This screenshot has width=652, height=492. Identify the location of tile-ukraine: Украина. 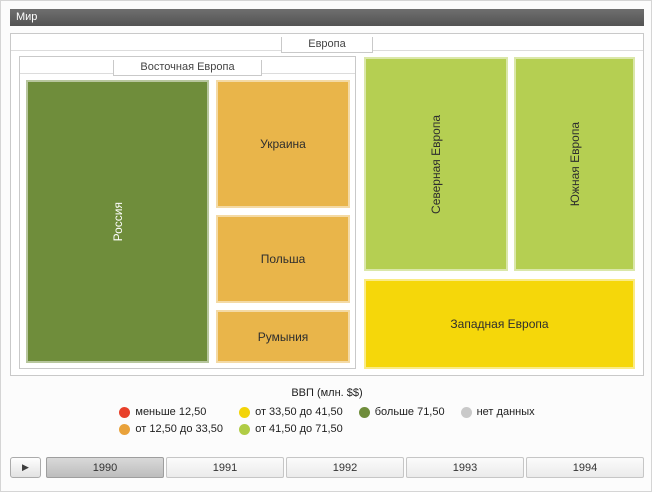
(283, 144).